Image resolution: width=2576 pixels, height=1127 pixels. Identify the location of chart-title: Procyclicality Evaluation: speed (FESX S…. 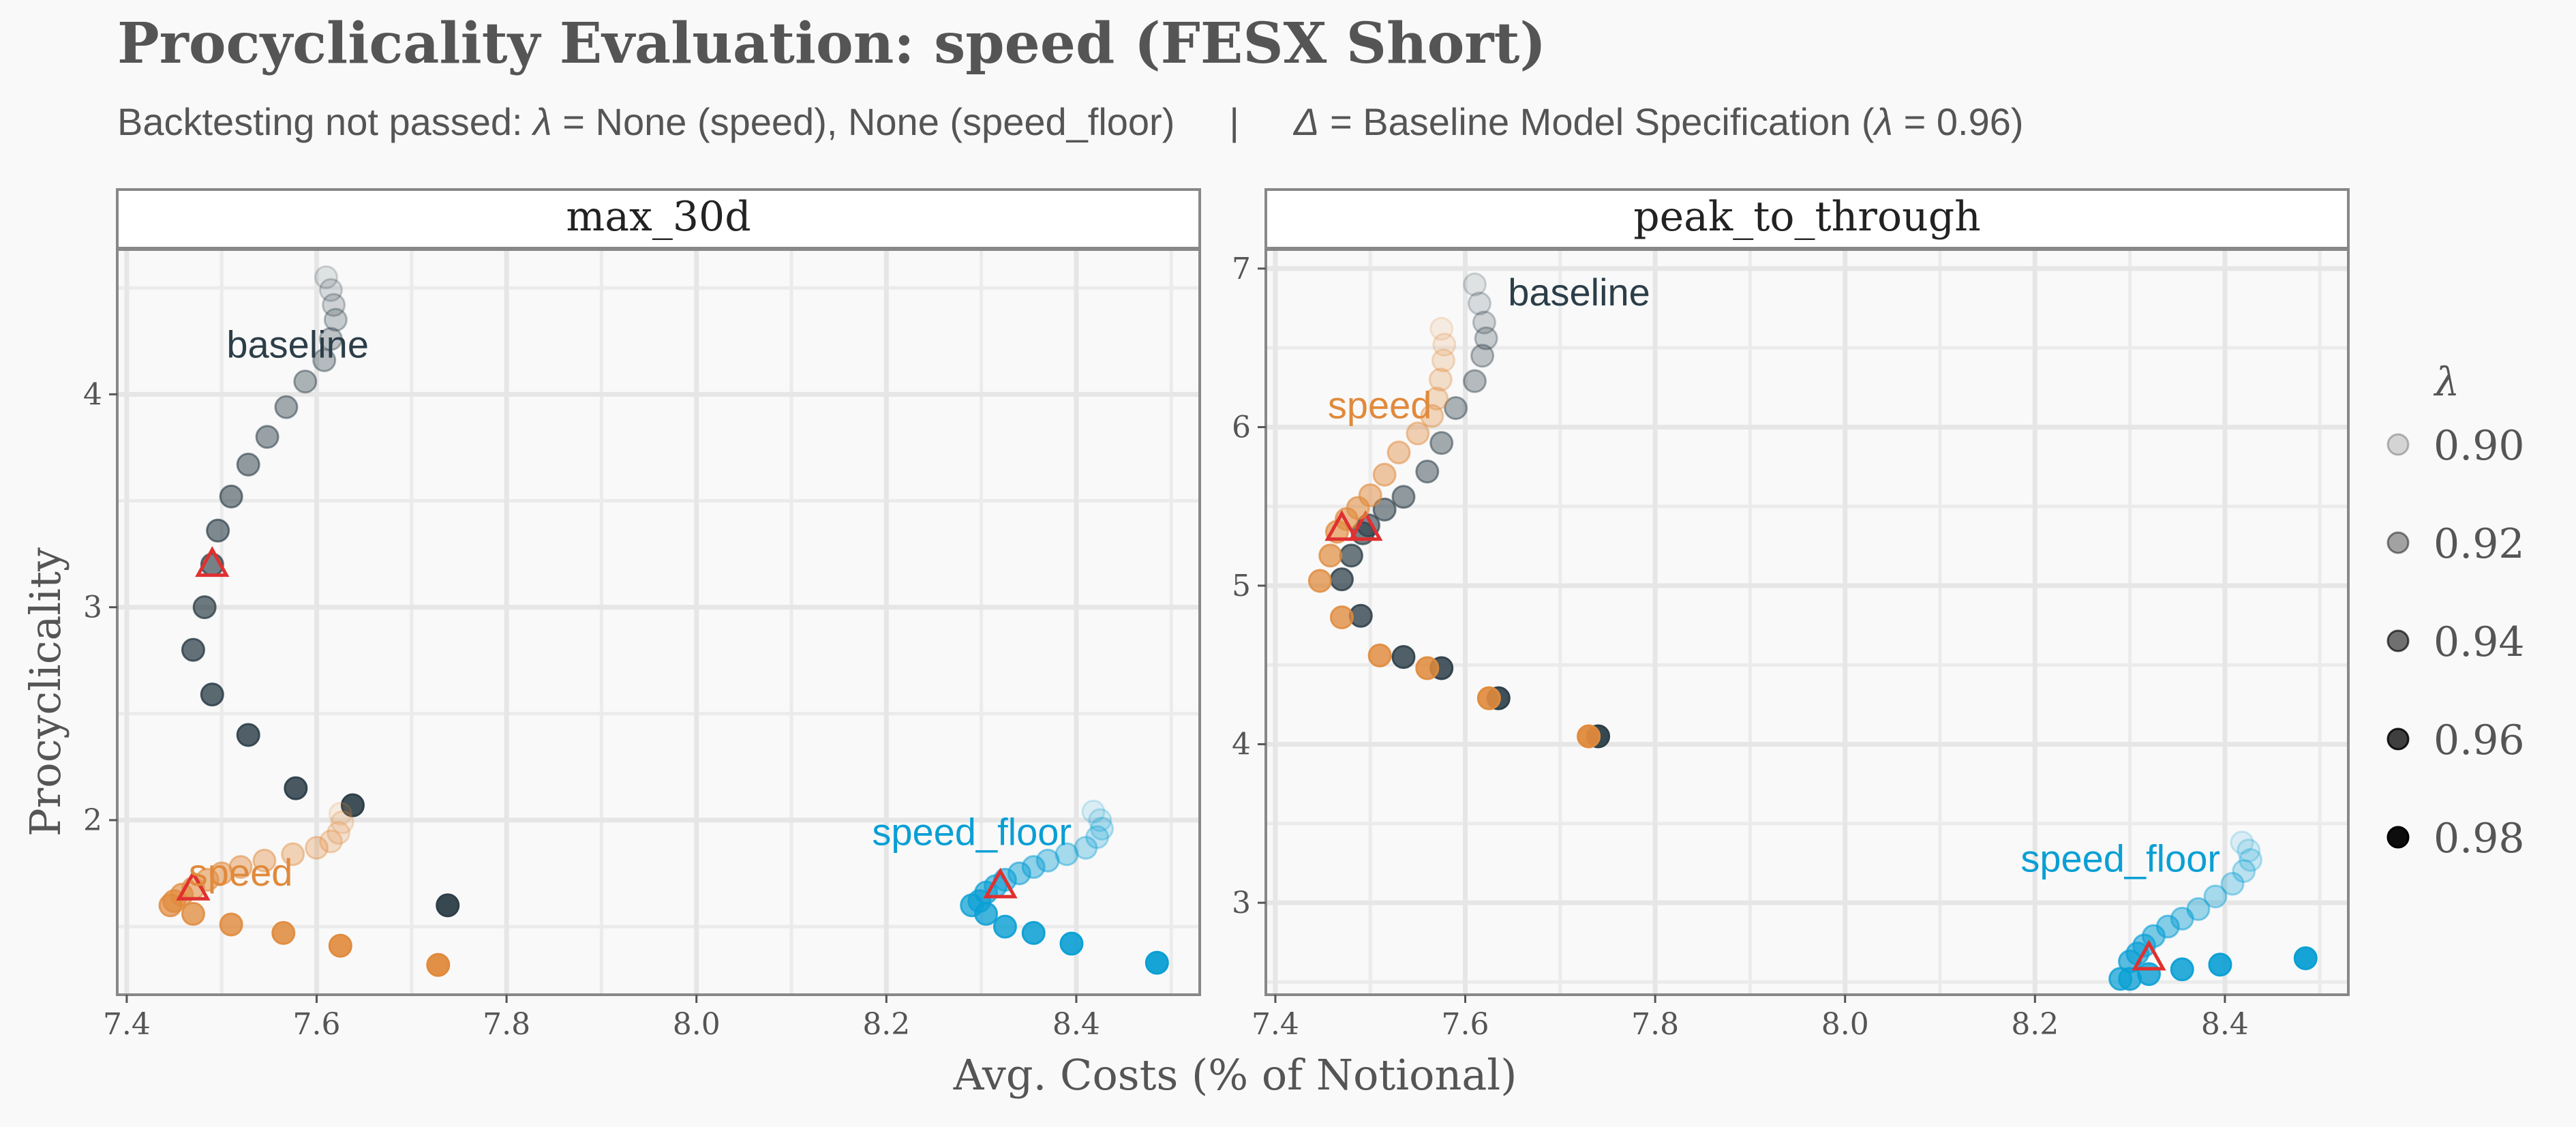
(831, 43).